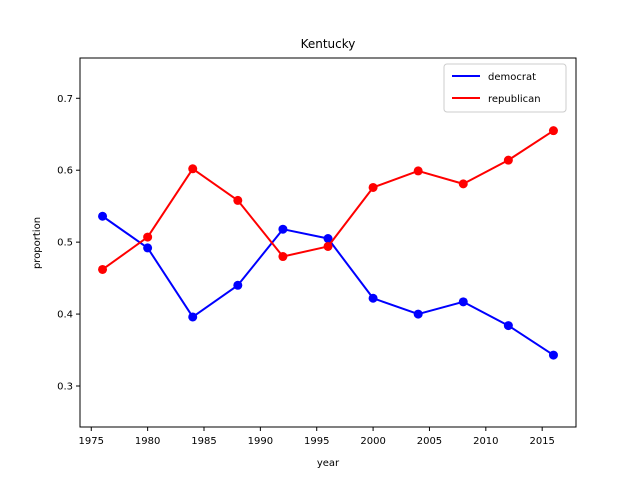 Image resolution: width=640 pixels, height=480 pixels. I want to click on x-axis-label: year, so click(328, 463).